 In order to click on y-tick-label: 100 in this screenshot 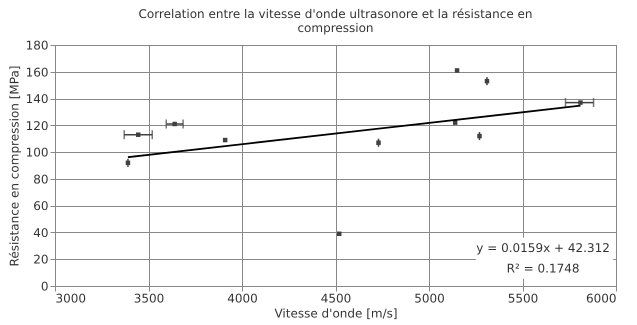, I will do `click(37, 153)`.